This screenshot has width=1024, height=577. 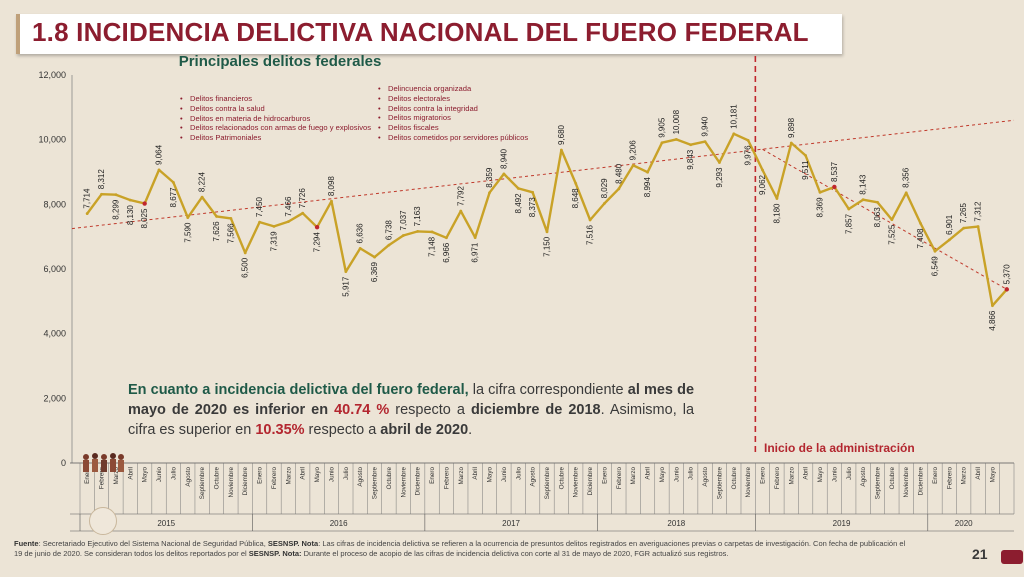 What do you see at coordinates (202, 182) in the screenshot?
I see `data-label: 8,224` at bounding box center [202, 182].